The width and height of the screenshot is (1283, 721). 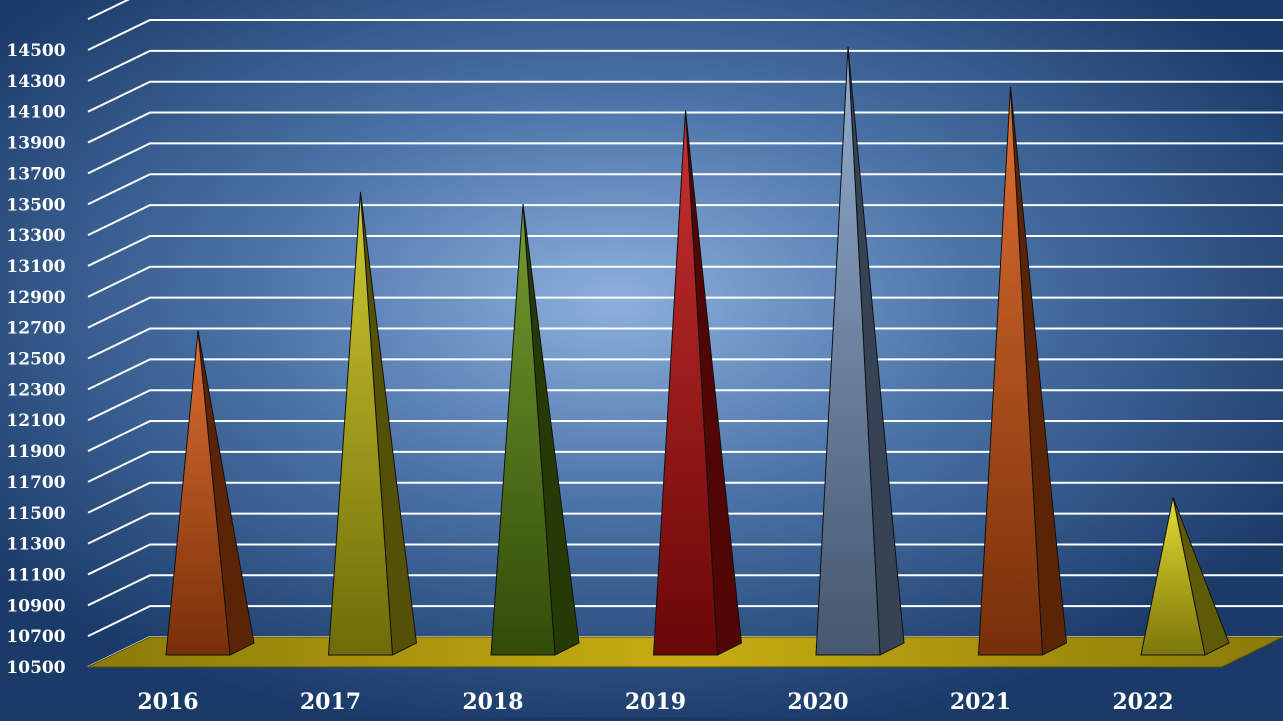 What do you see at coordinates (35, 483) in the screenshot?
I see `y-tick-label: 11700` at bounding box center [35, 483].